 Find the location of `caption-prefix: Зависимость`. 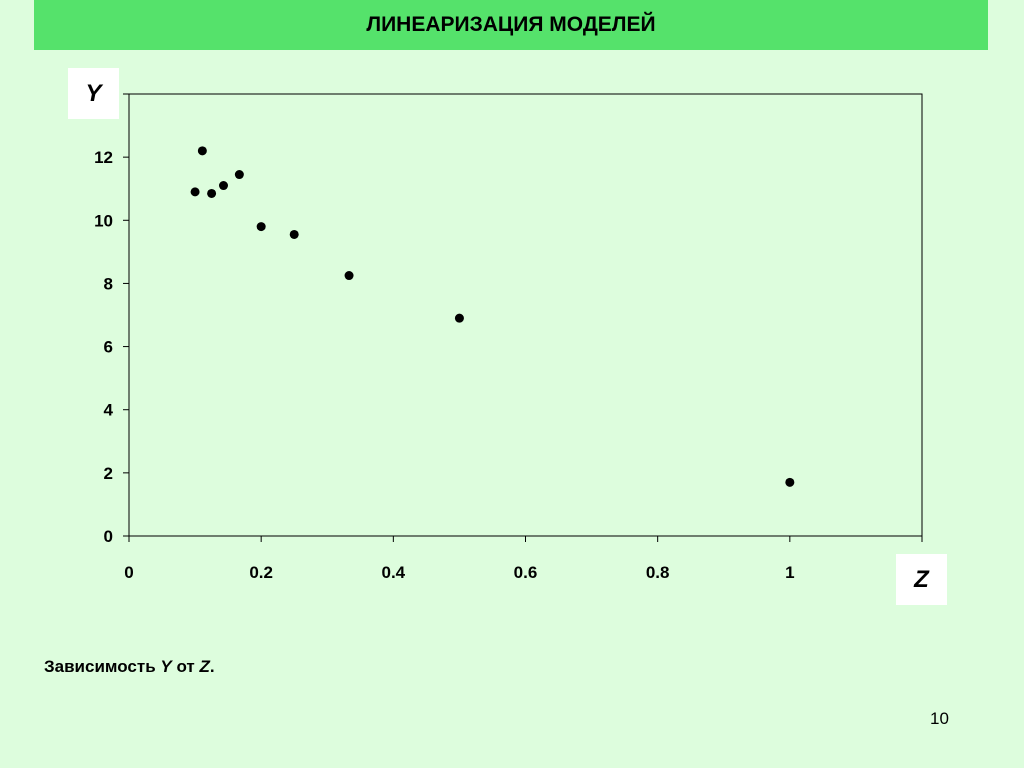

caption-prefix: Зависимость is located at coordinates (102, 666).